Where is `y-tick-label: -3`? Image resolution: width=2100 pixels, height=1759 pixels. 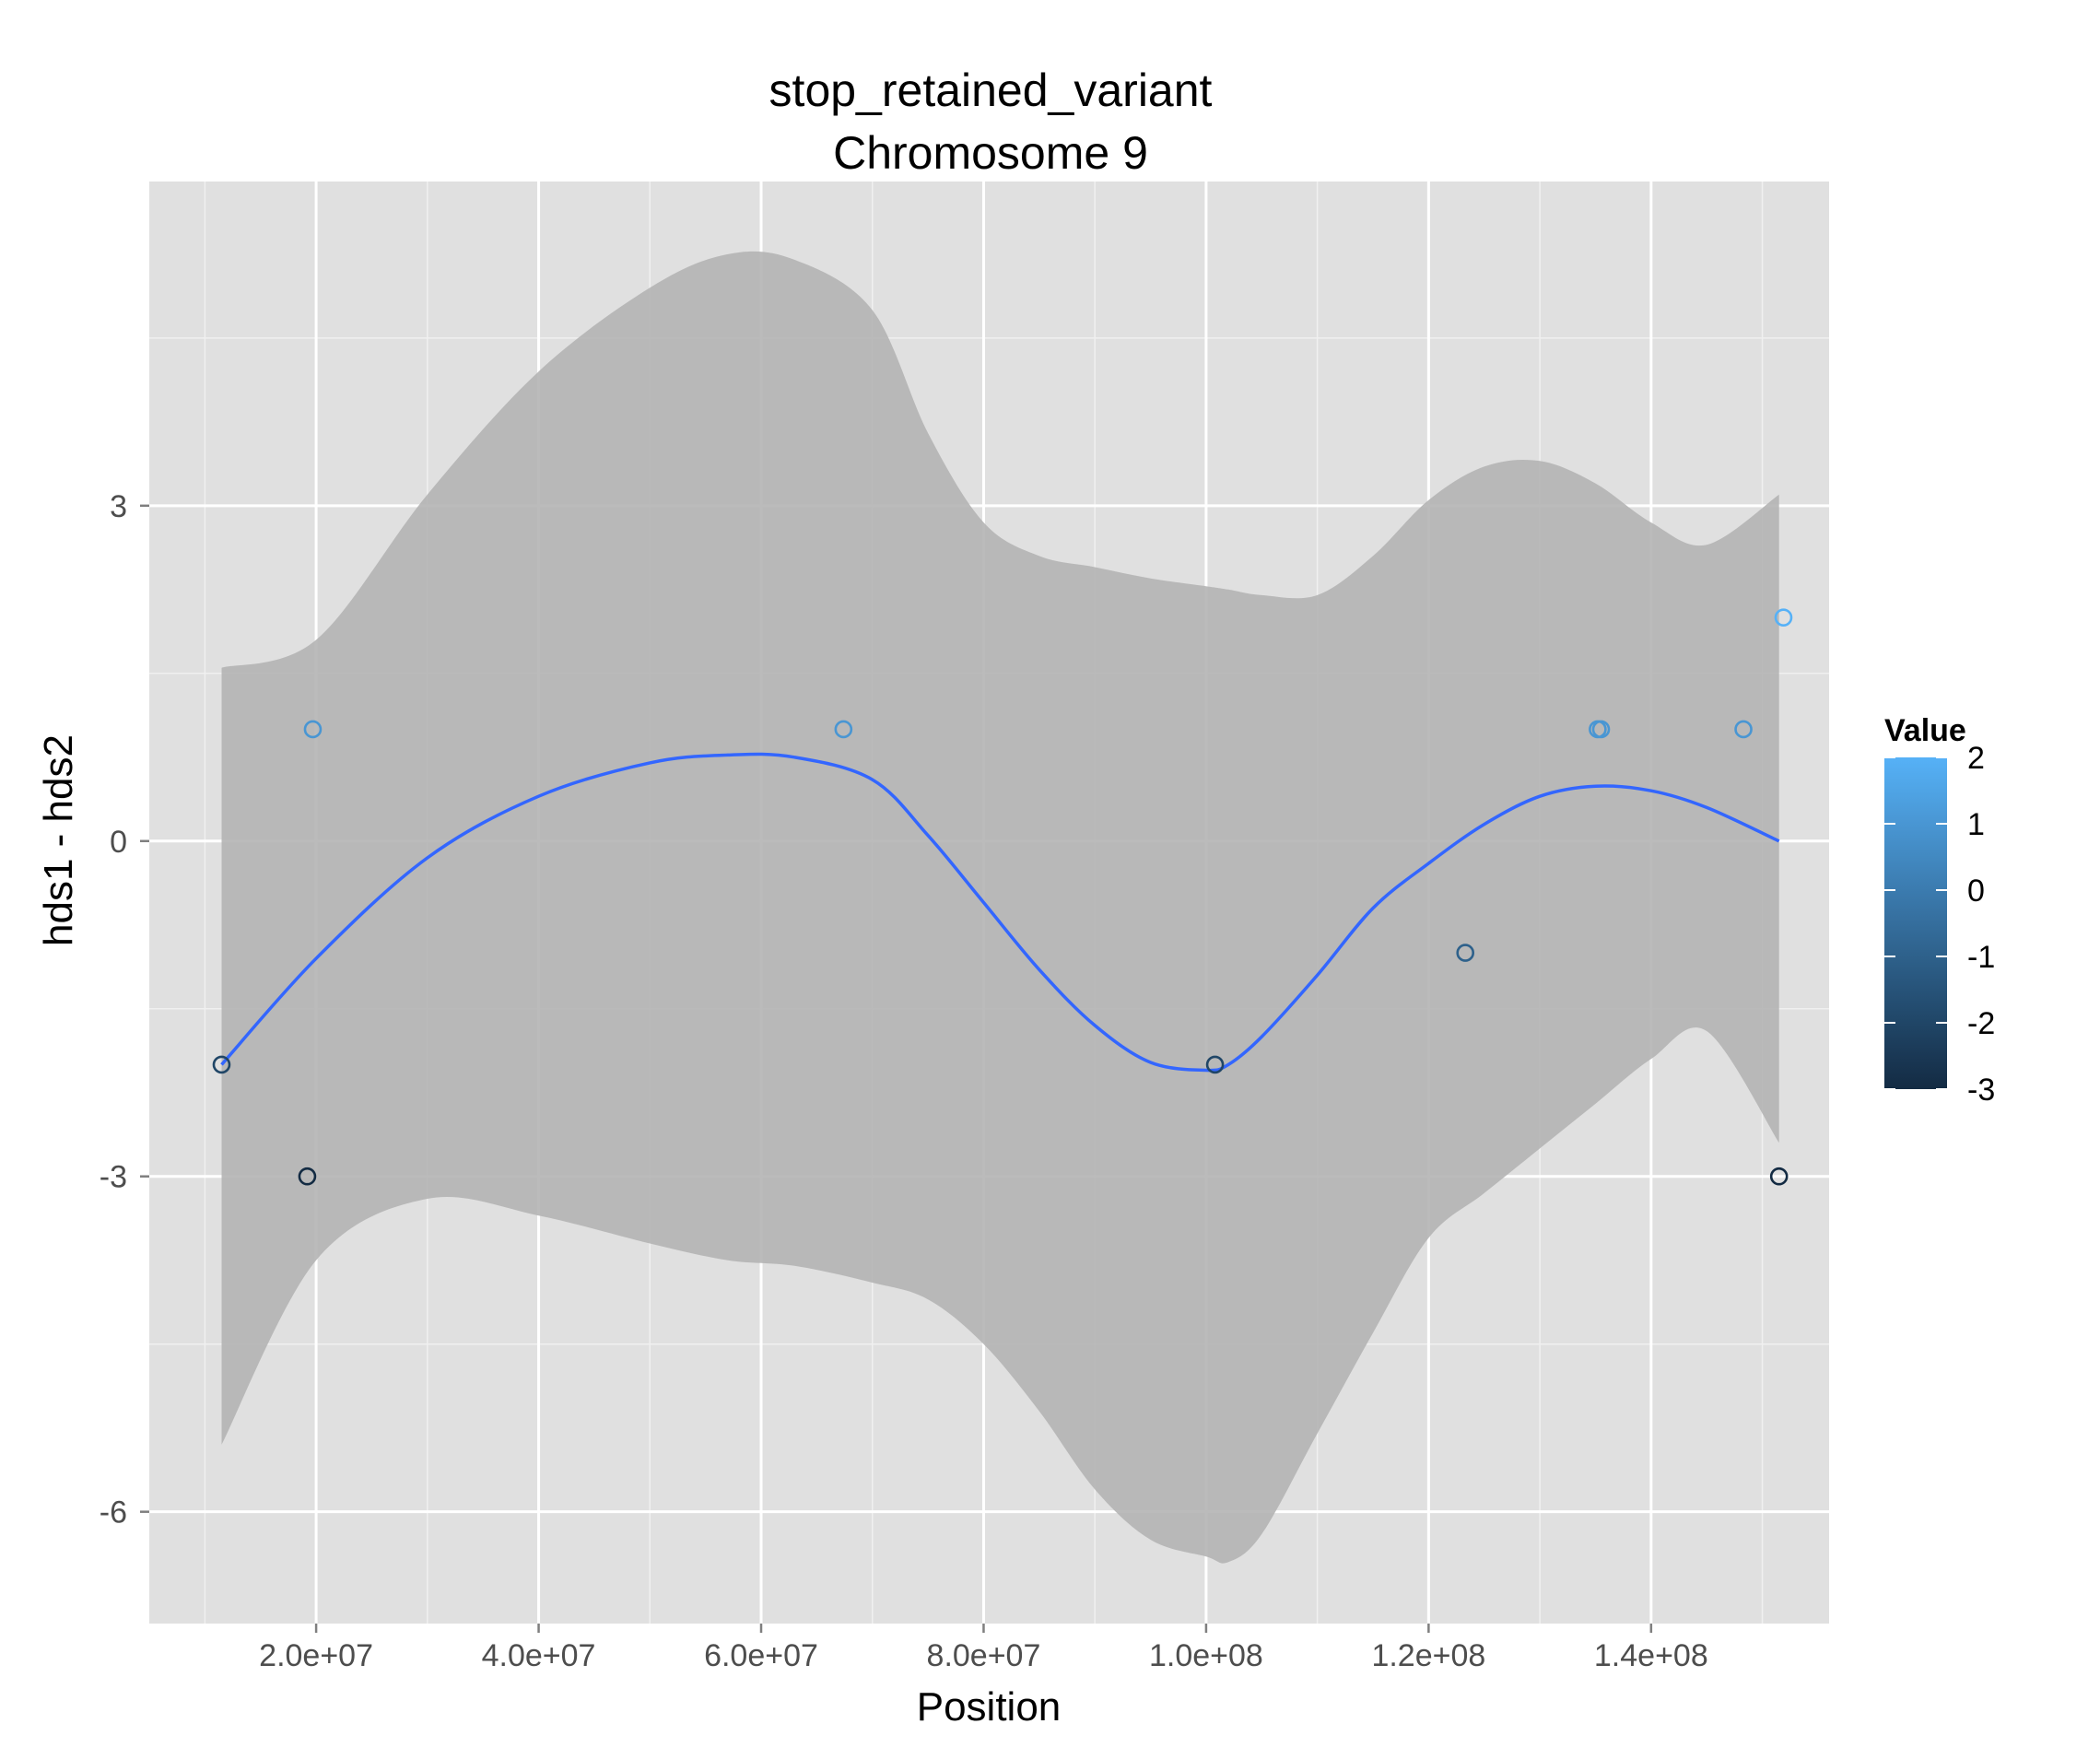 y-tick-label: -3 is located at coordinates (114, 1177).